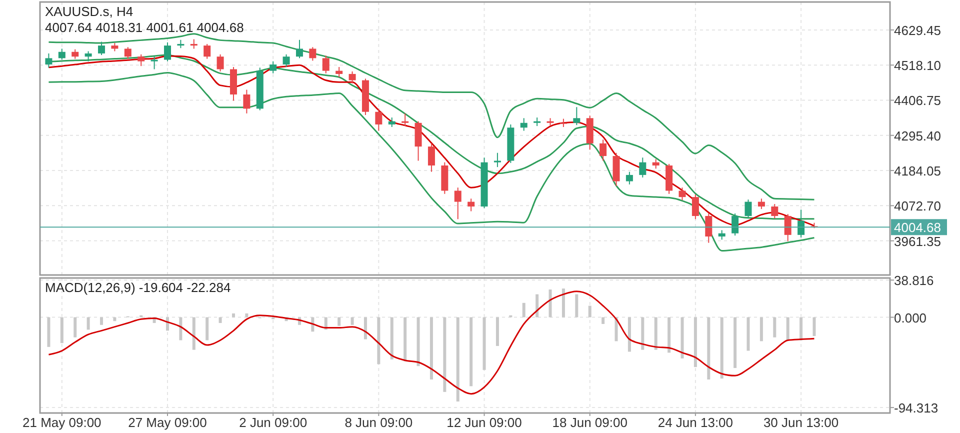 Image resolution: width=960 pixels, height=433 pixels. What do you see at coordinates (484, 422) in the screenshot?
I see `x-tick-label: 12 Jun 09:00` at bounding box center [484, 422].